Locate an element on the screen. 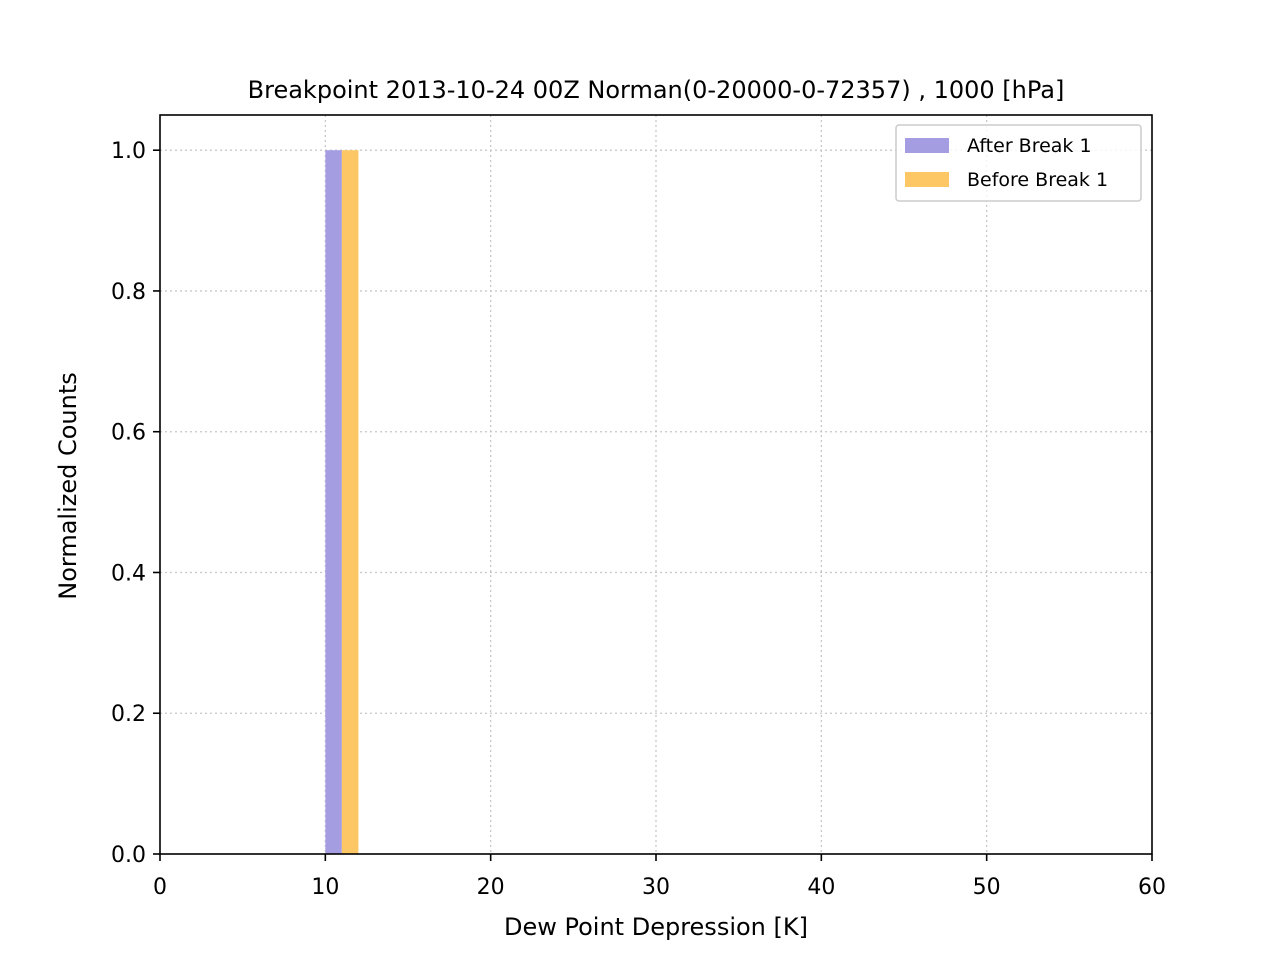  legend-label-after-break-1: After Break 1 is located at coordinates (1029, 146).